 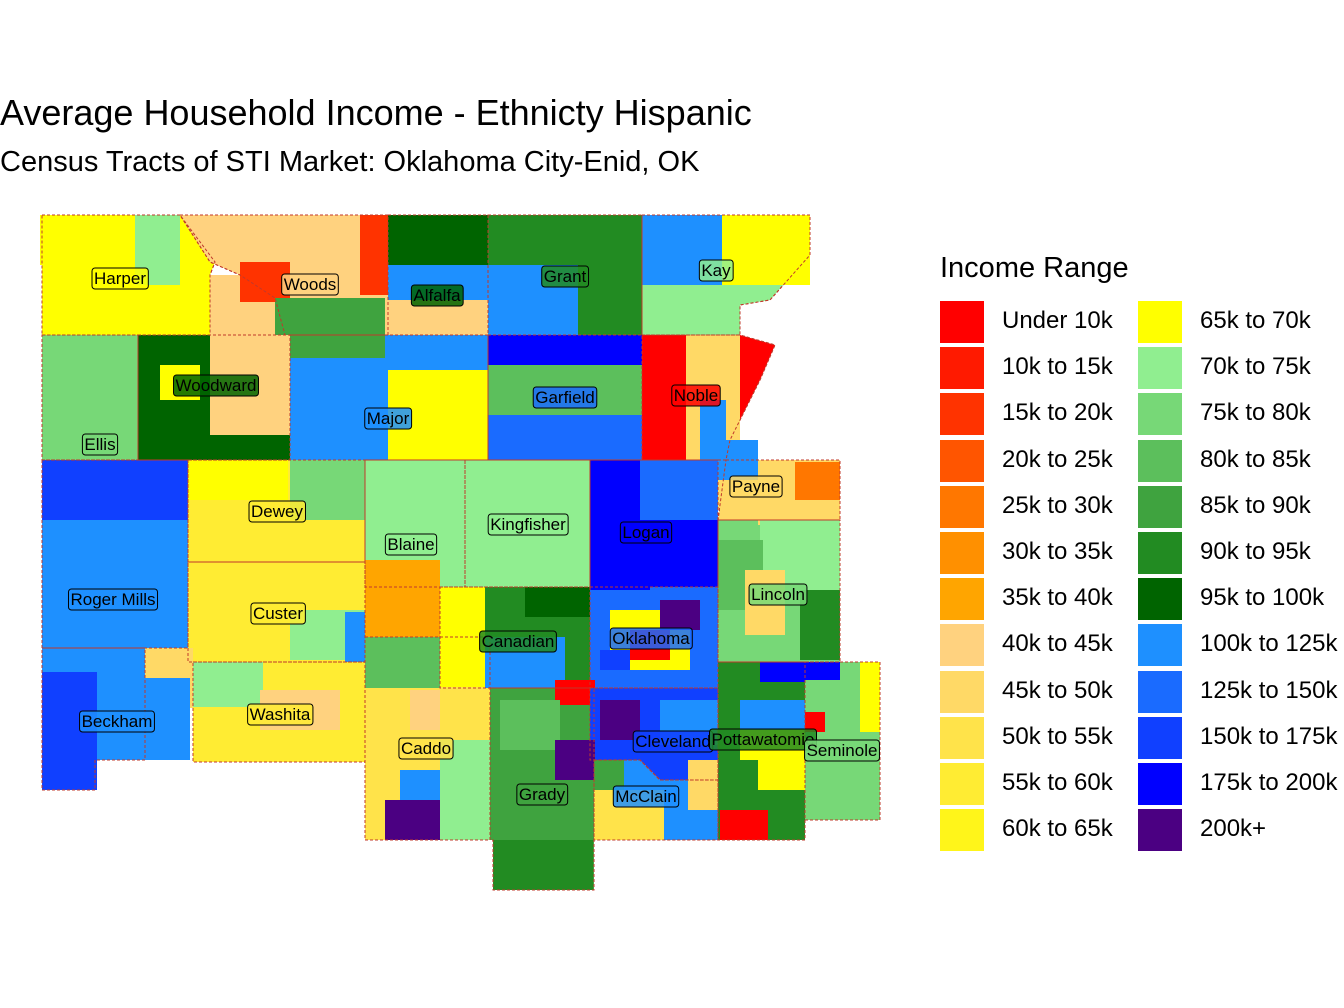 I want to click on legend-item: 150k to 175k, so click(x=1238, y=738).